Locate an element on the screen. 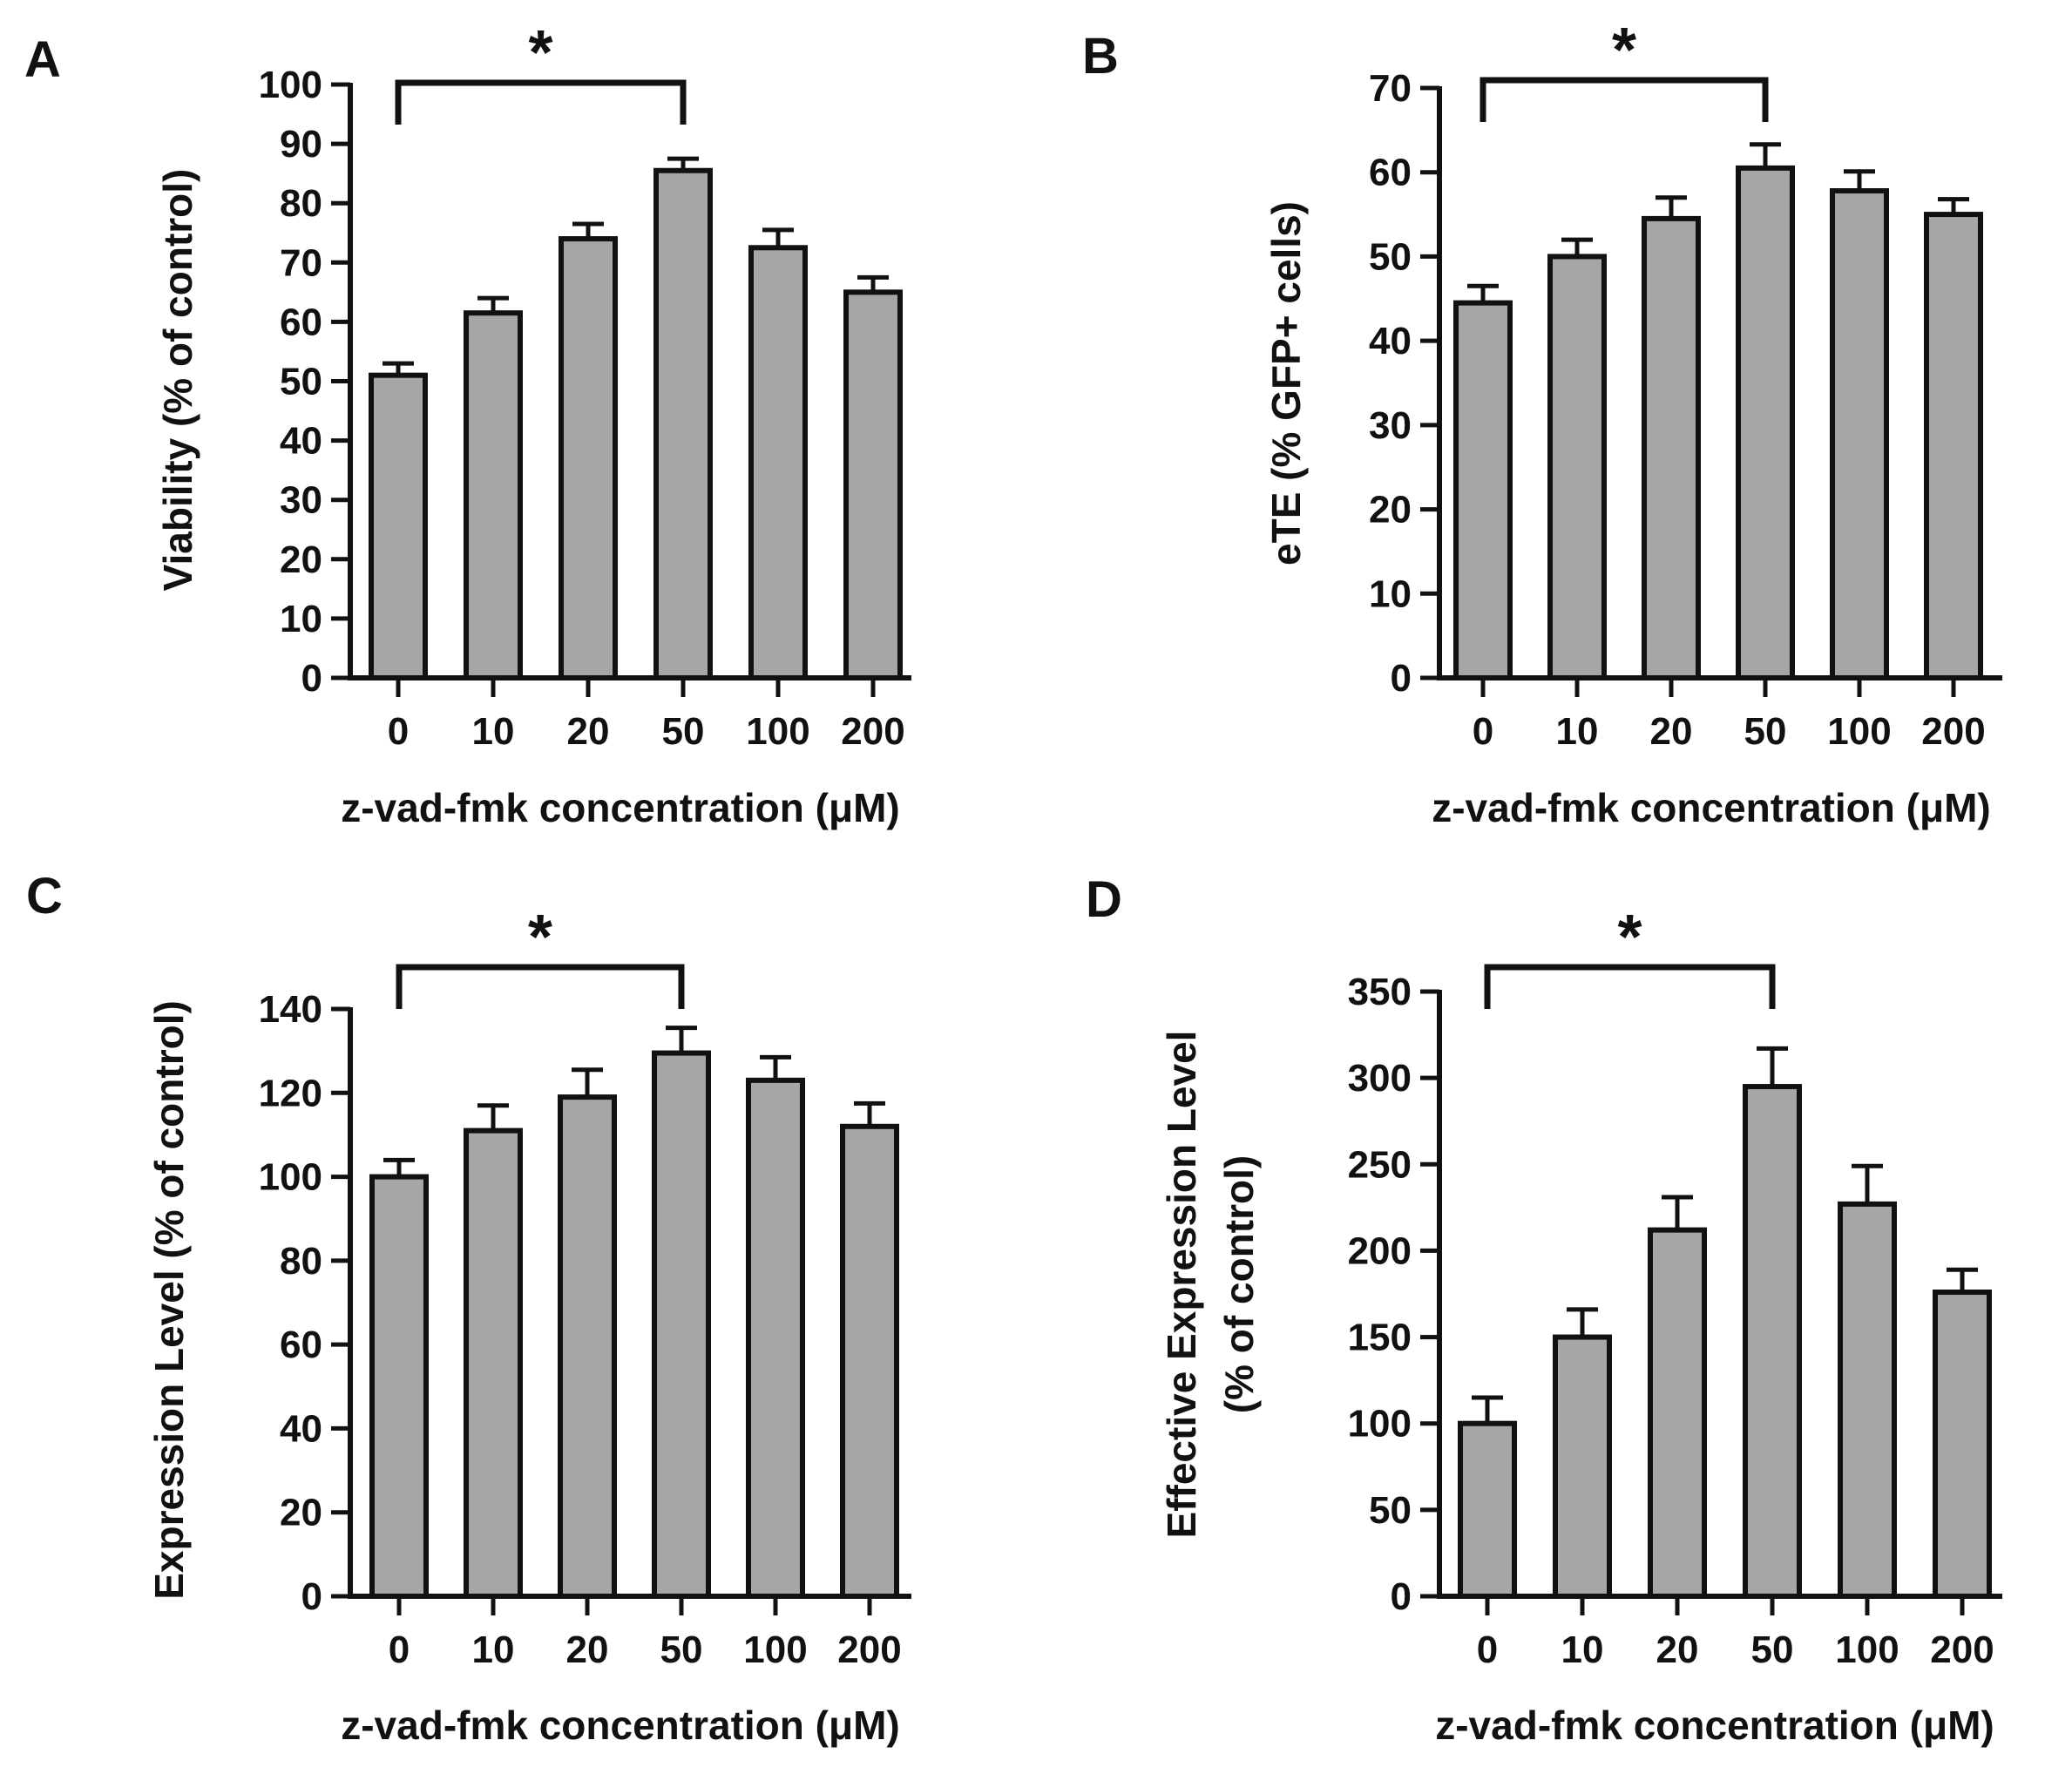 Image resolution: width=2072 pixels, height=1774 pixels. x-tick-label-c: 200 is located at coordinates (869, 1650).